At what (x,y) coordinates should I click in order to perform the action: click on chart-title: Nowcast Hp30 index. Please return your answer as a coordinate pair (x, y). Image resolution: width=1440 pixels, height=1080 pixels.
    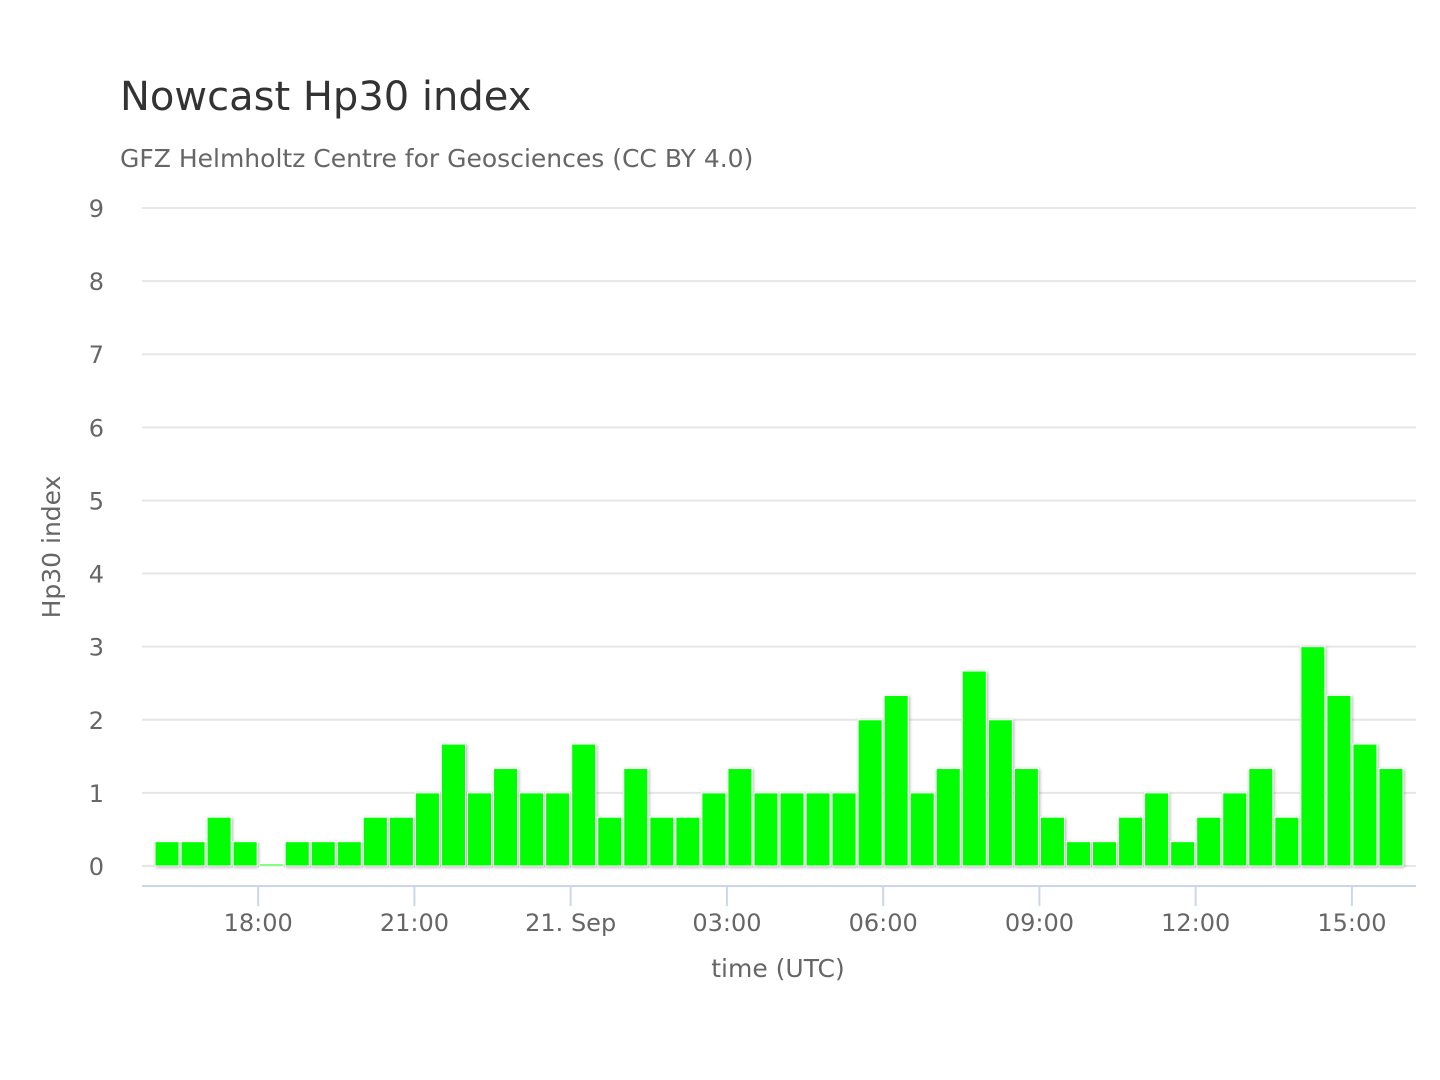
    Looking at the image, I should click on (326, 97).